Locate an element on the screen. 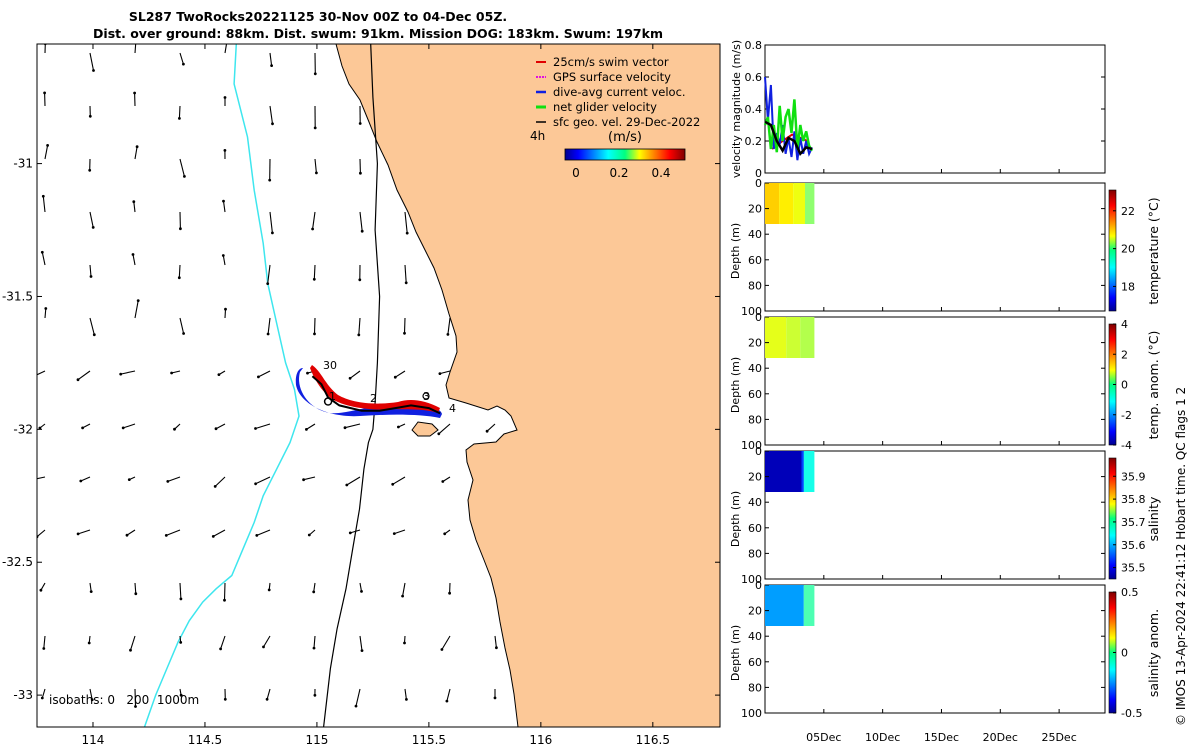  speed-colorbar is located at coordinates (625, 154).